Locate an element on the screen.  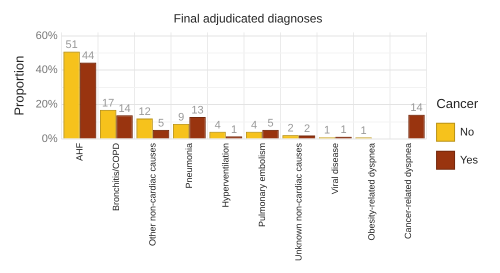
data-label: 44 is located at coordinates (88, 56).